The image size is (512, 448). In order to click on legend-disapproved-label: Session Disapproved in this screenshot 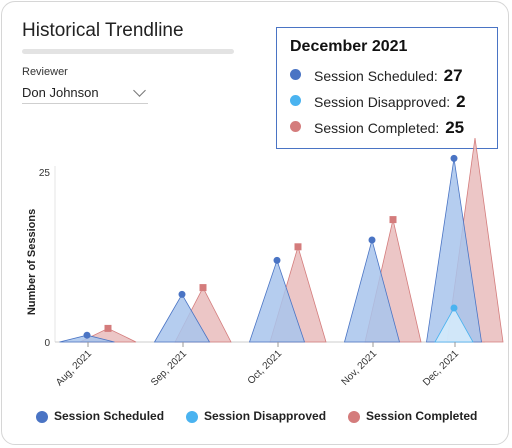, I will do `click(265, 416)`.